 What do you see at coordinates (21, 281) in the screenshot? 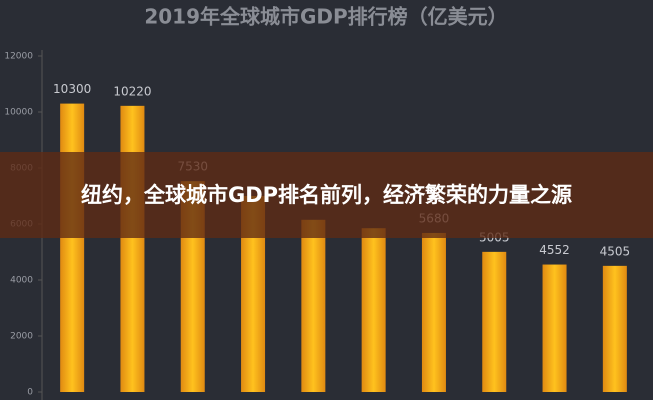
I see `y-tick-label: 4000` at bounding box center [21, 281].